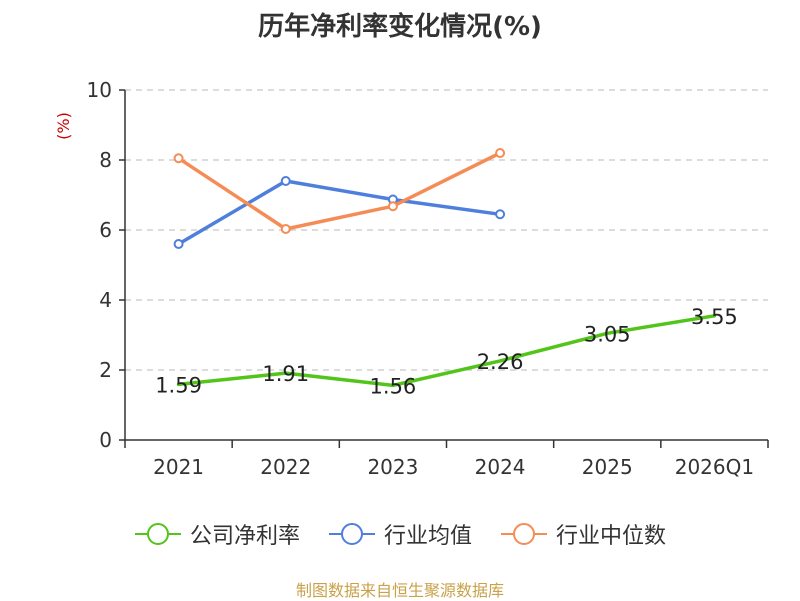 The image size is (800, 601). Describe the element at coordinates (99, 90) in the screenshot. I see `y-tick-label: 10` at that location.